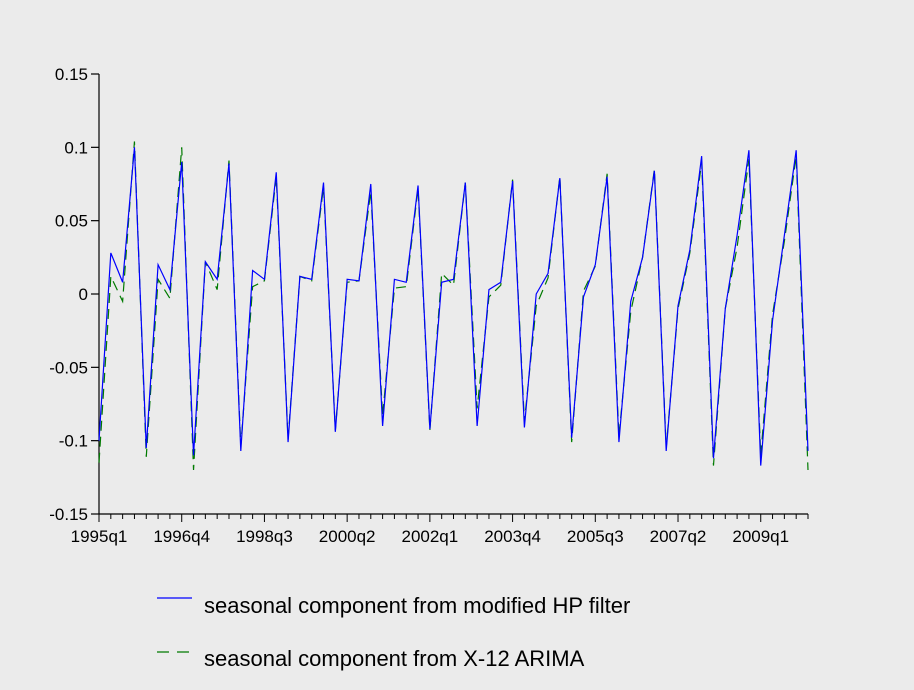  What do you see at coordinates (74, 294) in the screenshot?
I see `y-ticks: -0.15 -0.1 -0.05 0 0.05 0.1 0.15` at bounding box center [74, 294].